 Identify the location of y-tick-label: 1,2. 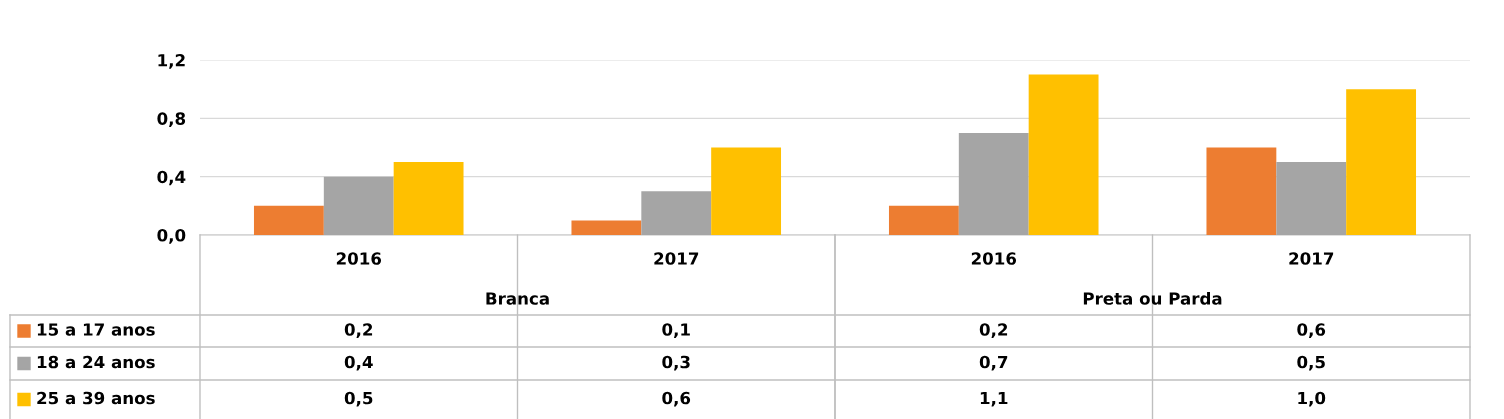
(171, 61).